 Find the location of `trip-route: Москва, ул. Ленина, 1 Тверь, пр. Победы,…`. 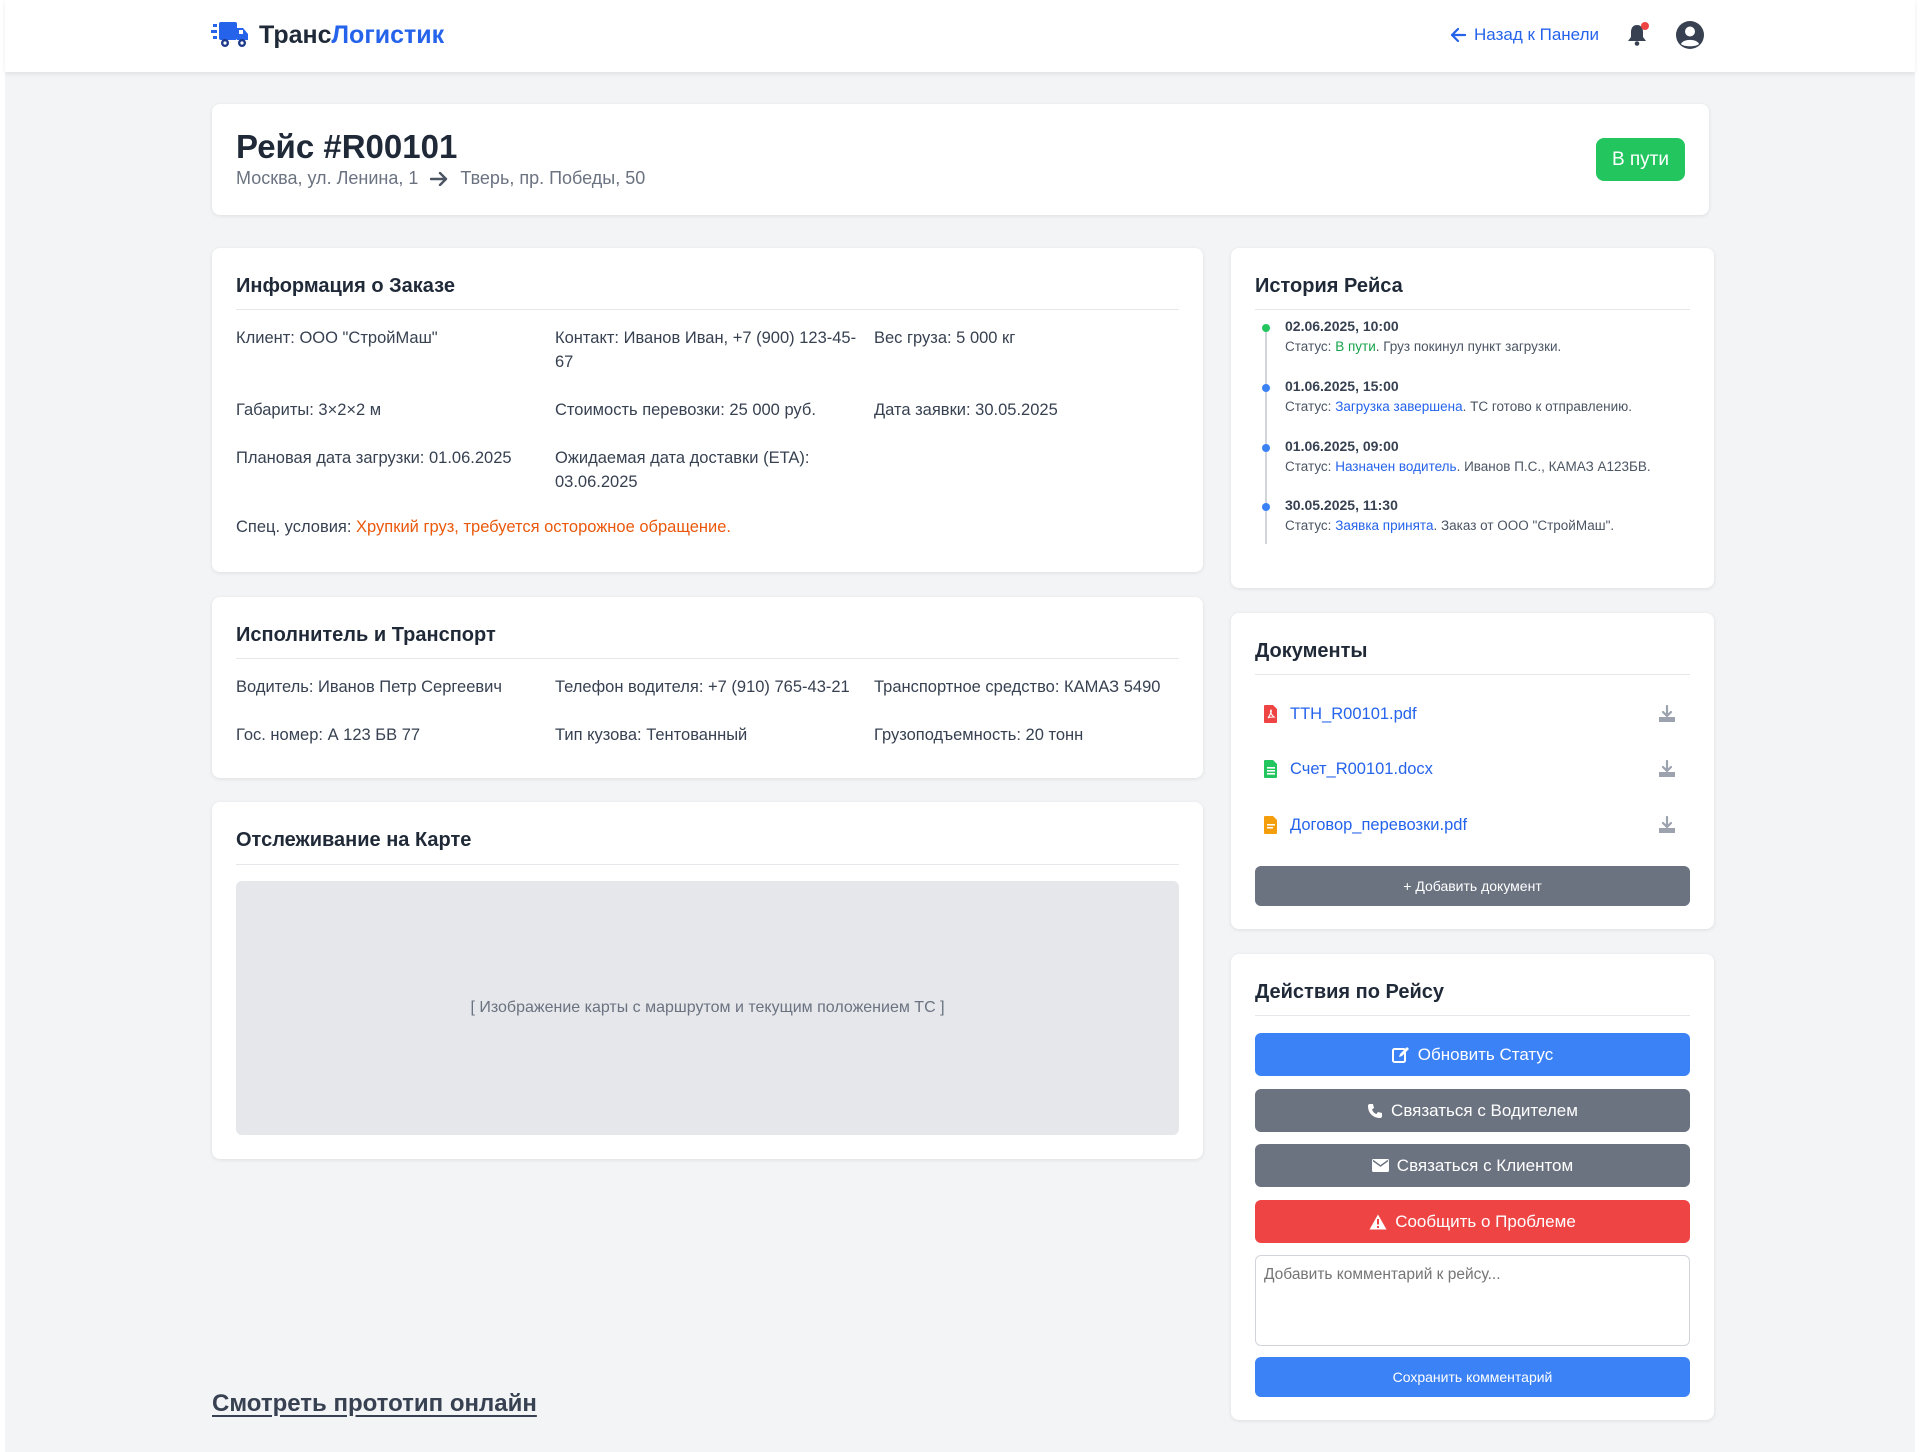

trip-route: Москва, ул. Ленина, 1 Тверь, пр. Победы,… is located at coordinates (440, 178).